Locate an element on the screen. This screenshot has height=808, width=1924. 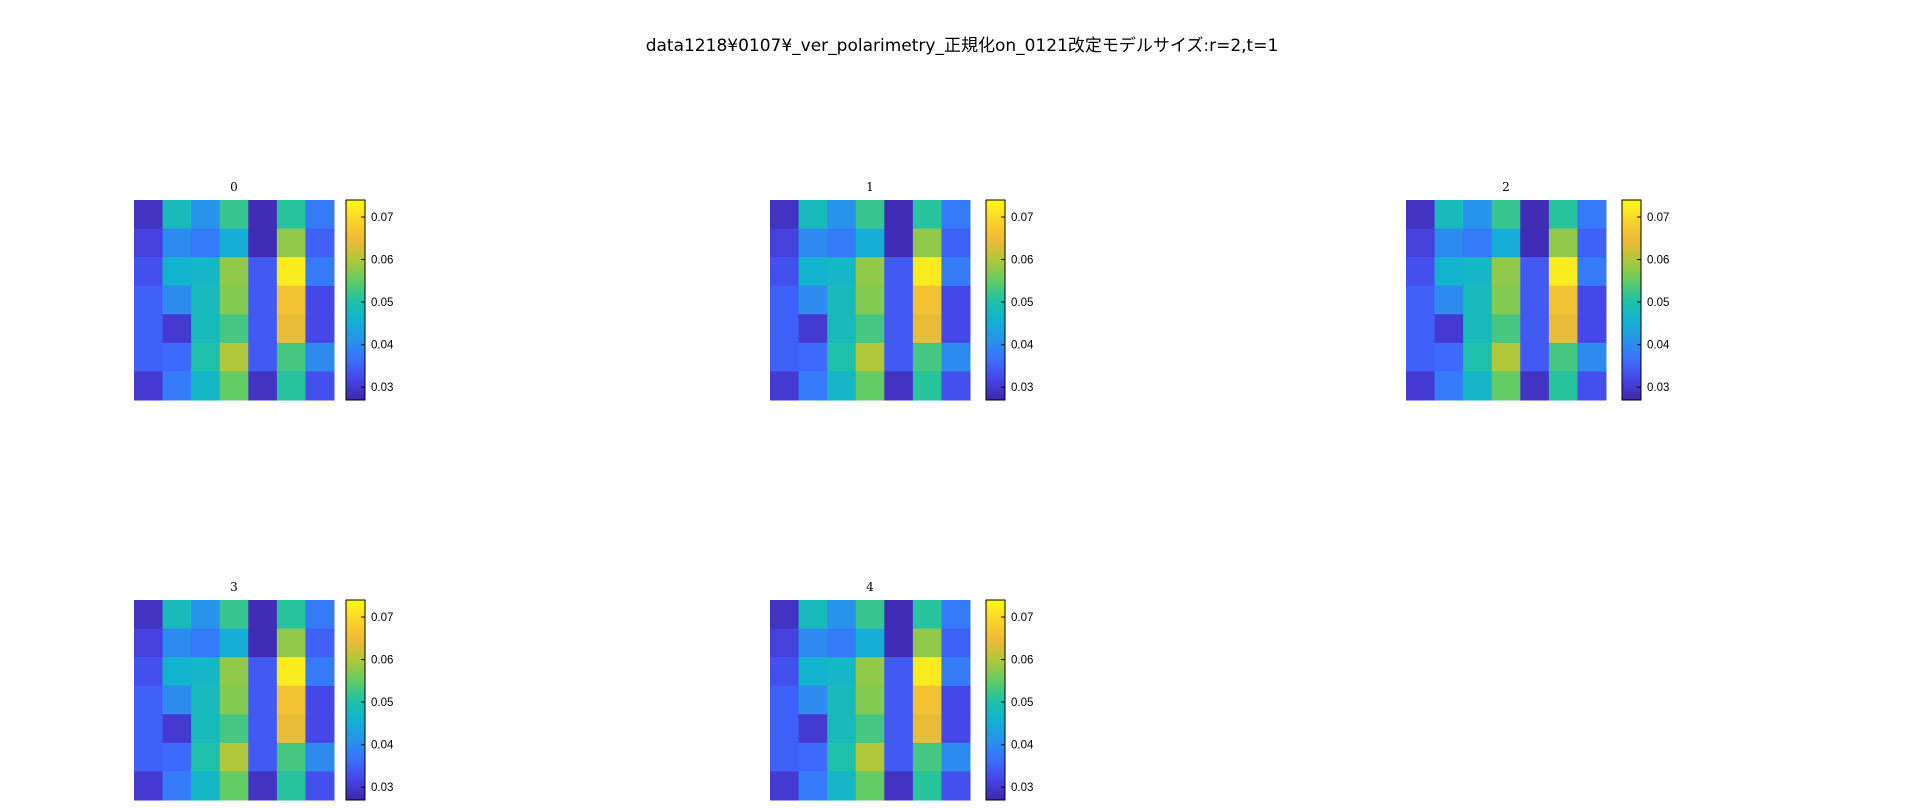
heatmap-title: 2 is located at coordinates (1506, 187).